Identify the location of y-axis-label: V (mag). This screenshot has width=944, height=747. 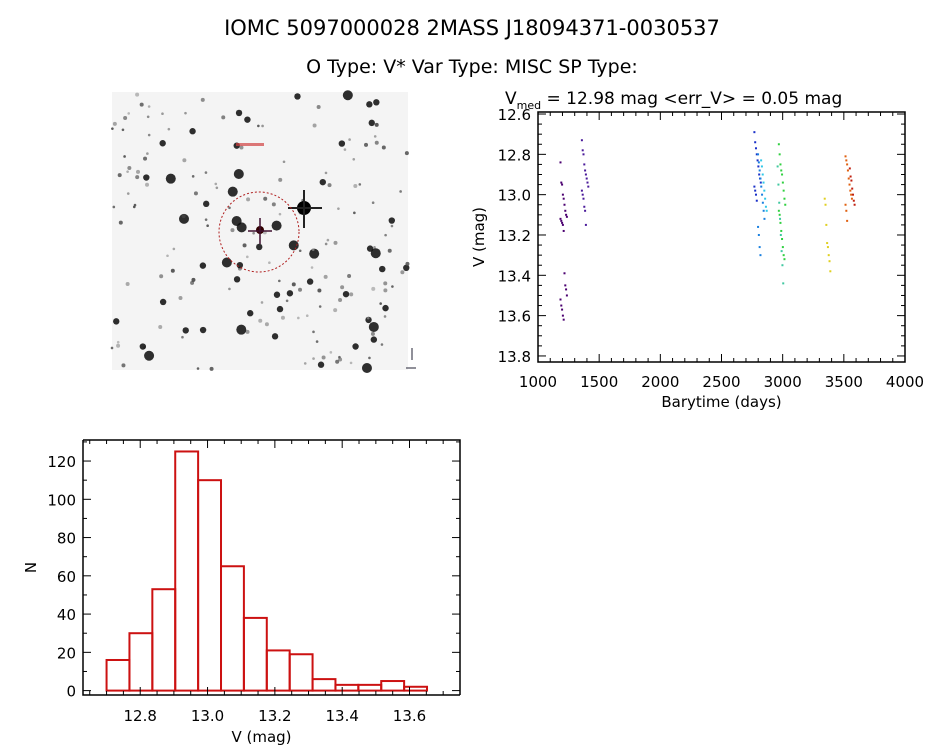
(479, 237).